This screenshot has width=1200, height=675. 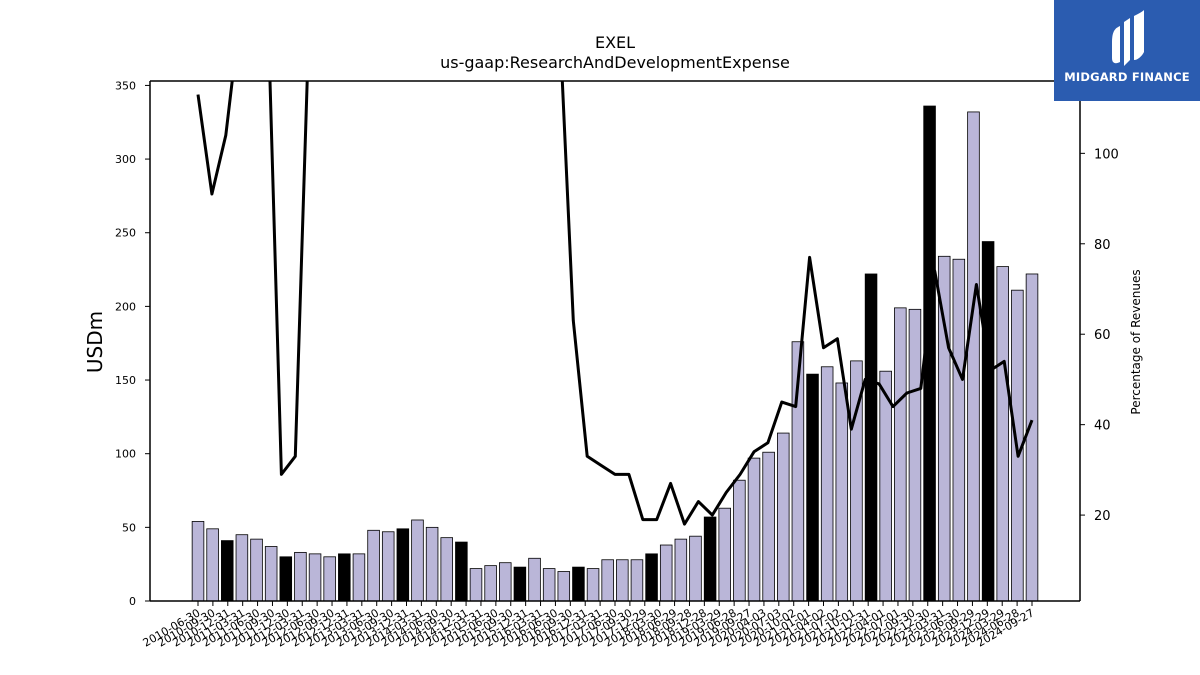 I want to click on y2-tick-label: 20, so click(x=1102, y=516).